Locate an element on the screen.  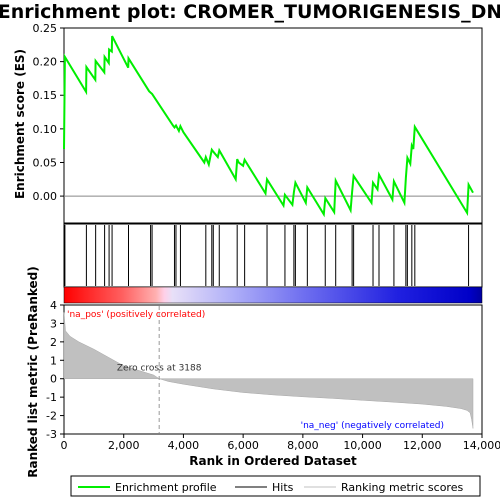
legend-ranking-label: Ranking metric scores is located at coordinates (402, 487).